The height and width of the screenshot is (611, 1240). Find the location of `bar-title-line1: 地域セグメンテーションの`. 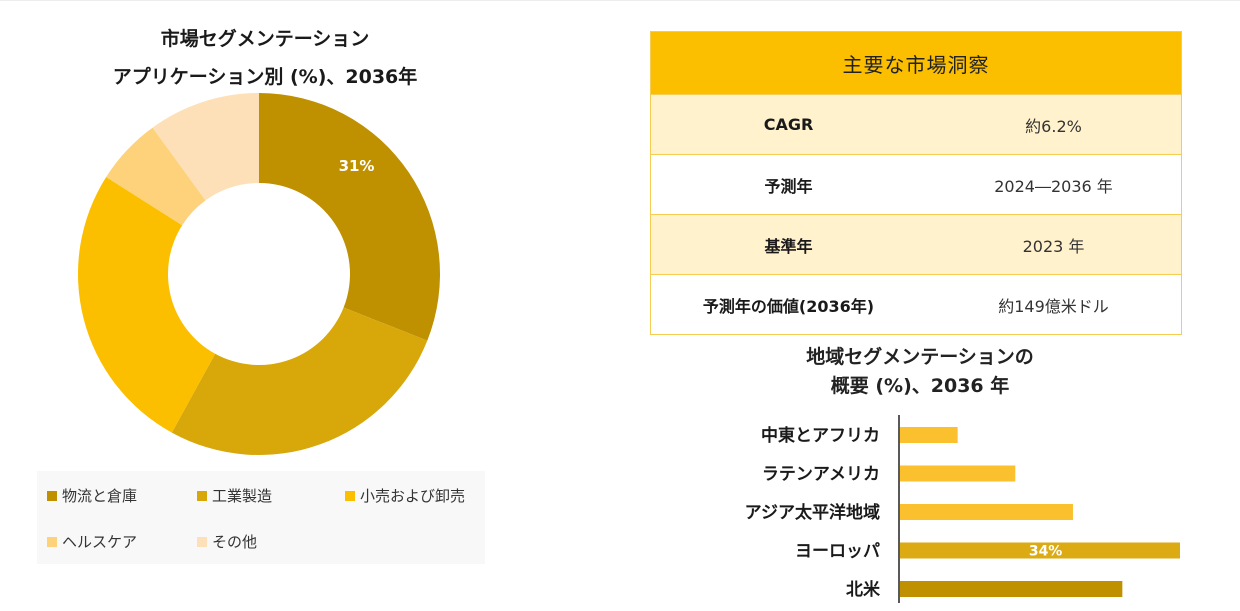

bar-title-line1: 地域セグメンテーションの is located at coordinates (920, 357).